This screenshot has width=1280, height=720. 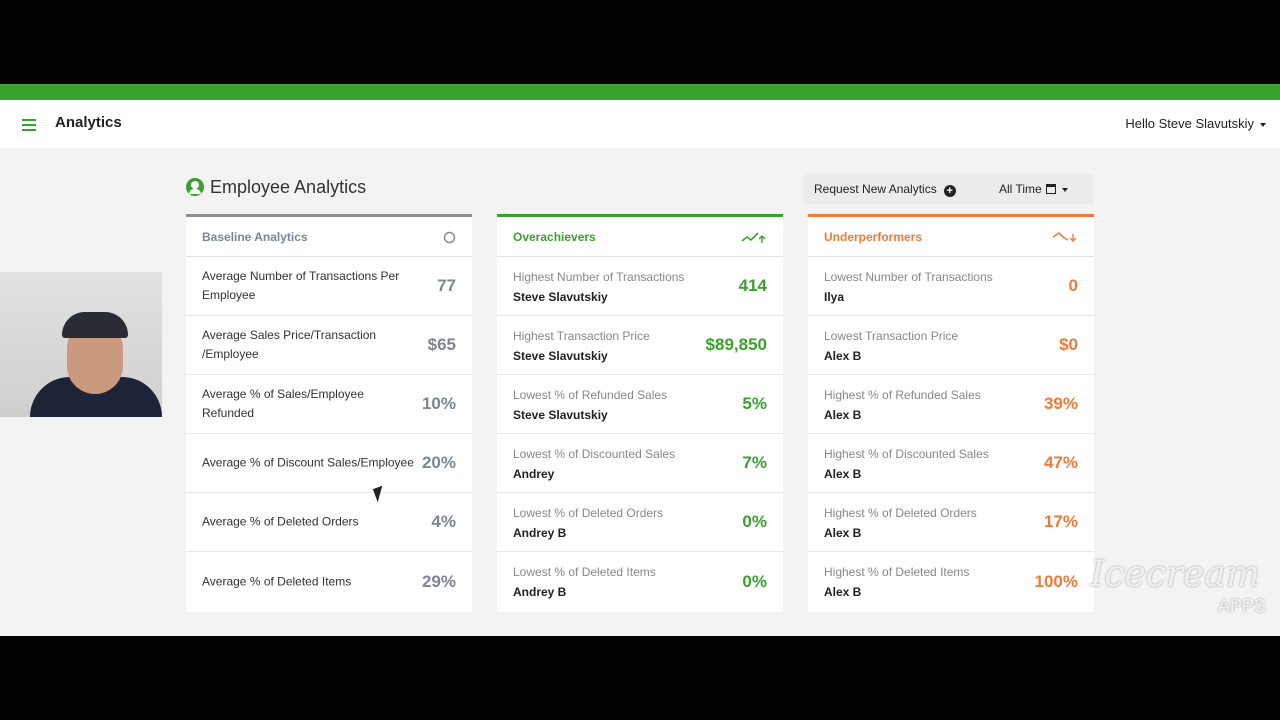 What do you see at coordinates (438, 462) in the screenshot?
I see `metric-value: 20%` at bounding box center [438, 462].